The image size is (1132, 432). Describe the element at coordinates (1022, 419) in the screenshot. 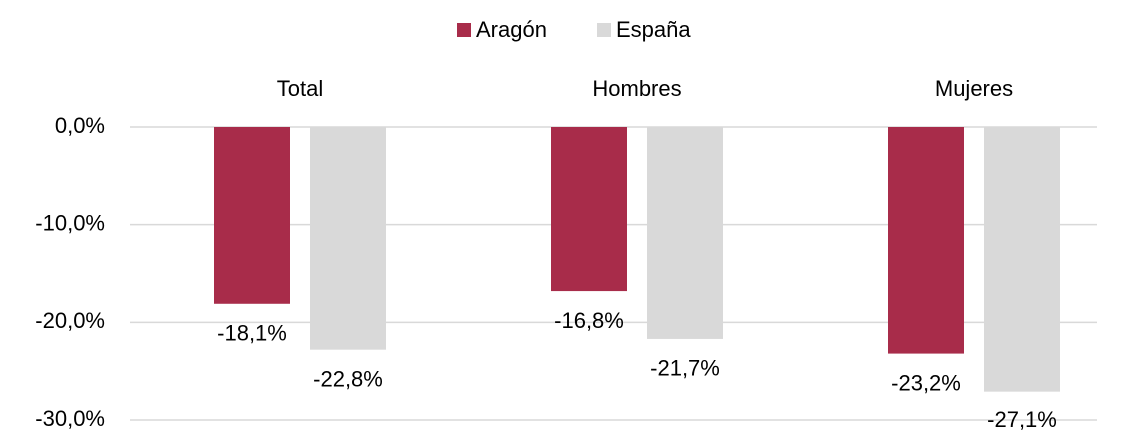

I see `value-label: -27,1%` at that location.